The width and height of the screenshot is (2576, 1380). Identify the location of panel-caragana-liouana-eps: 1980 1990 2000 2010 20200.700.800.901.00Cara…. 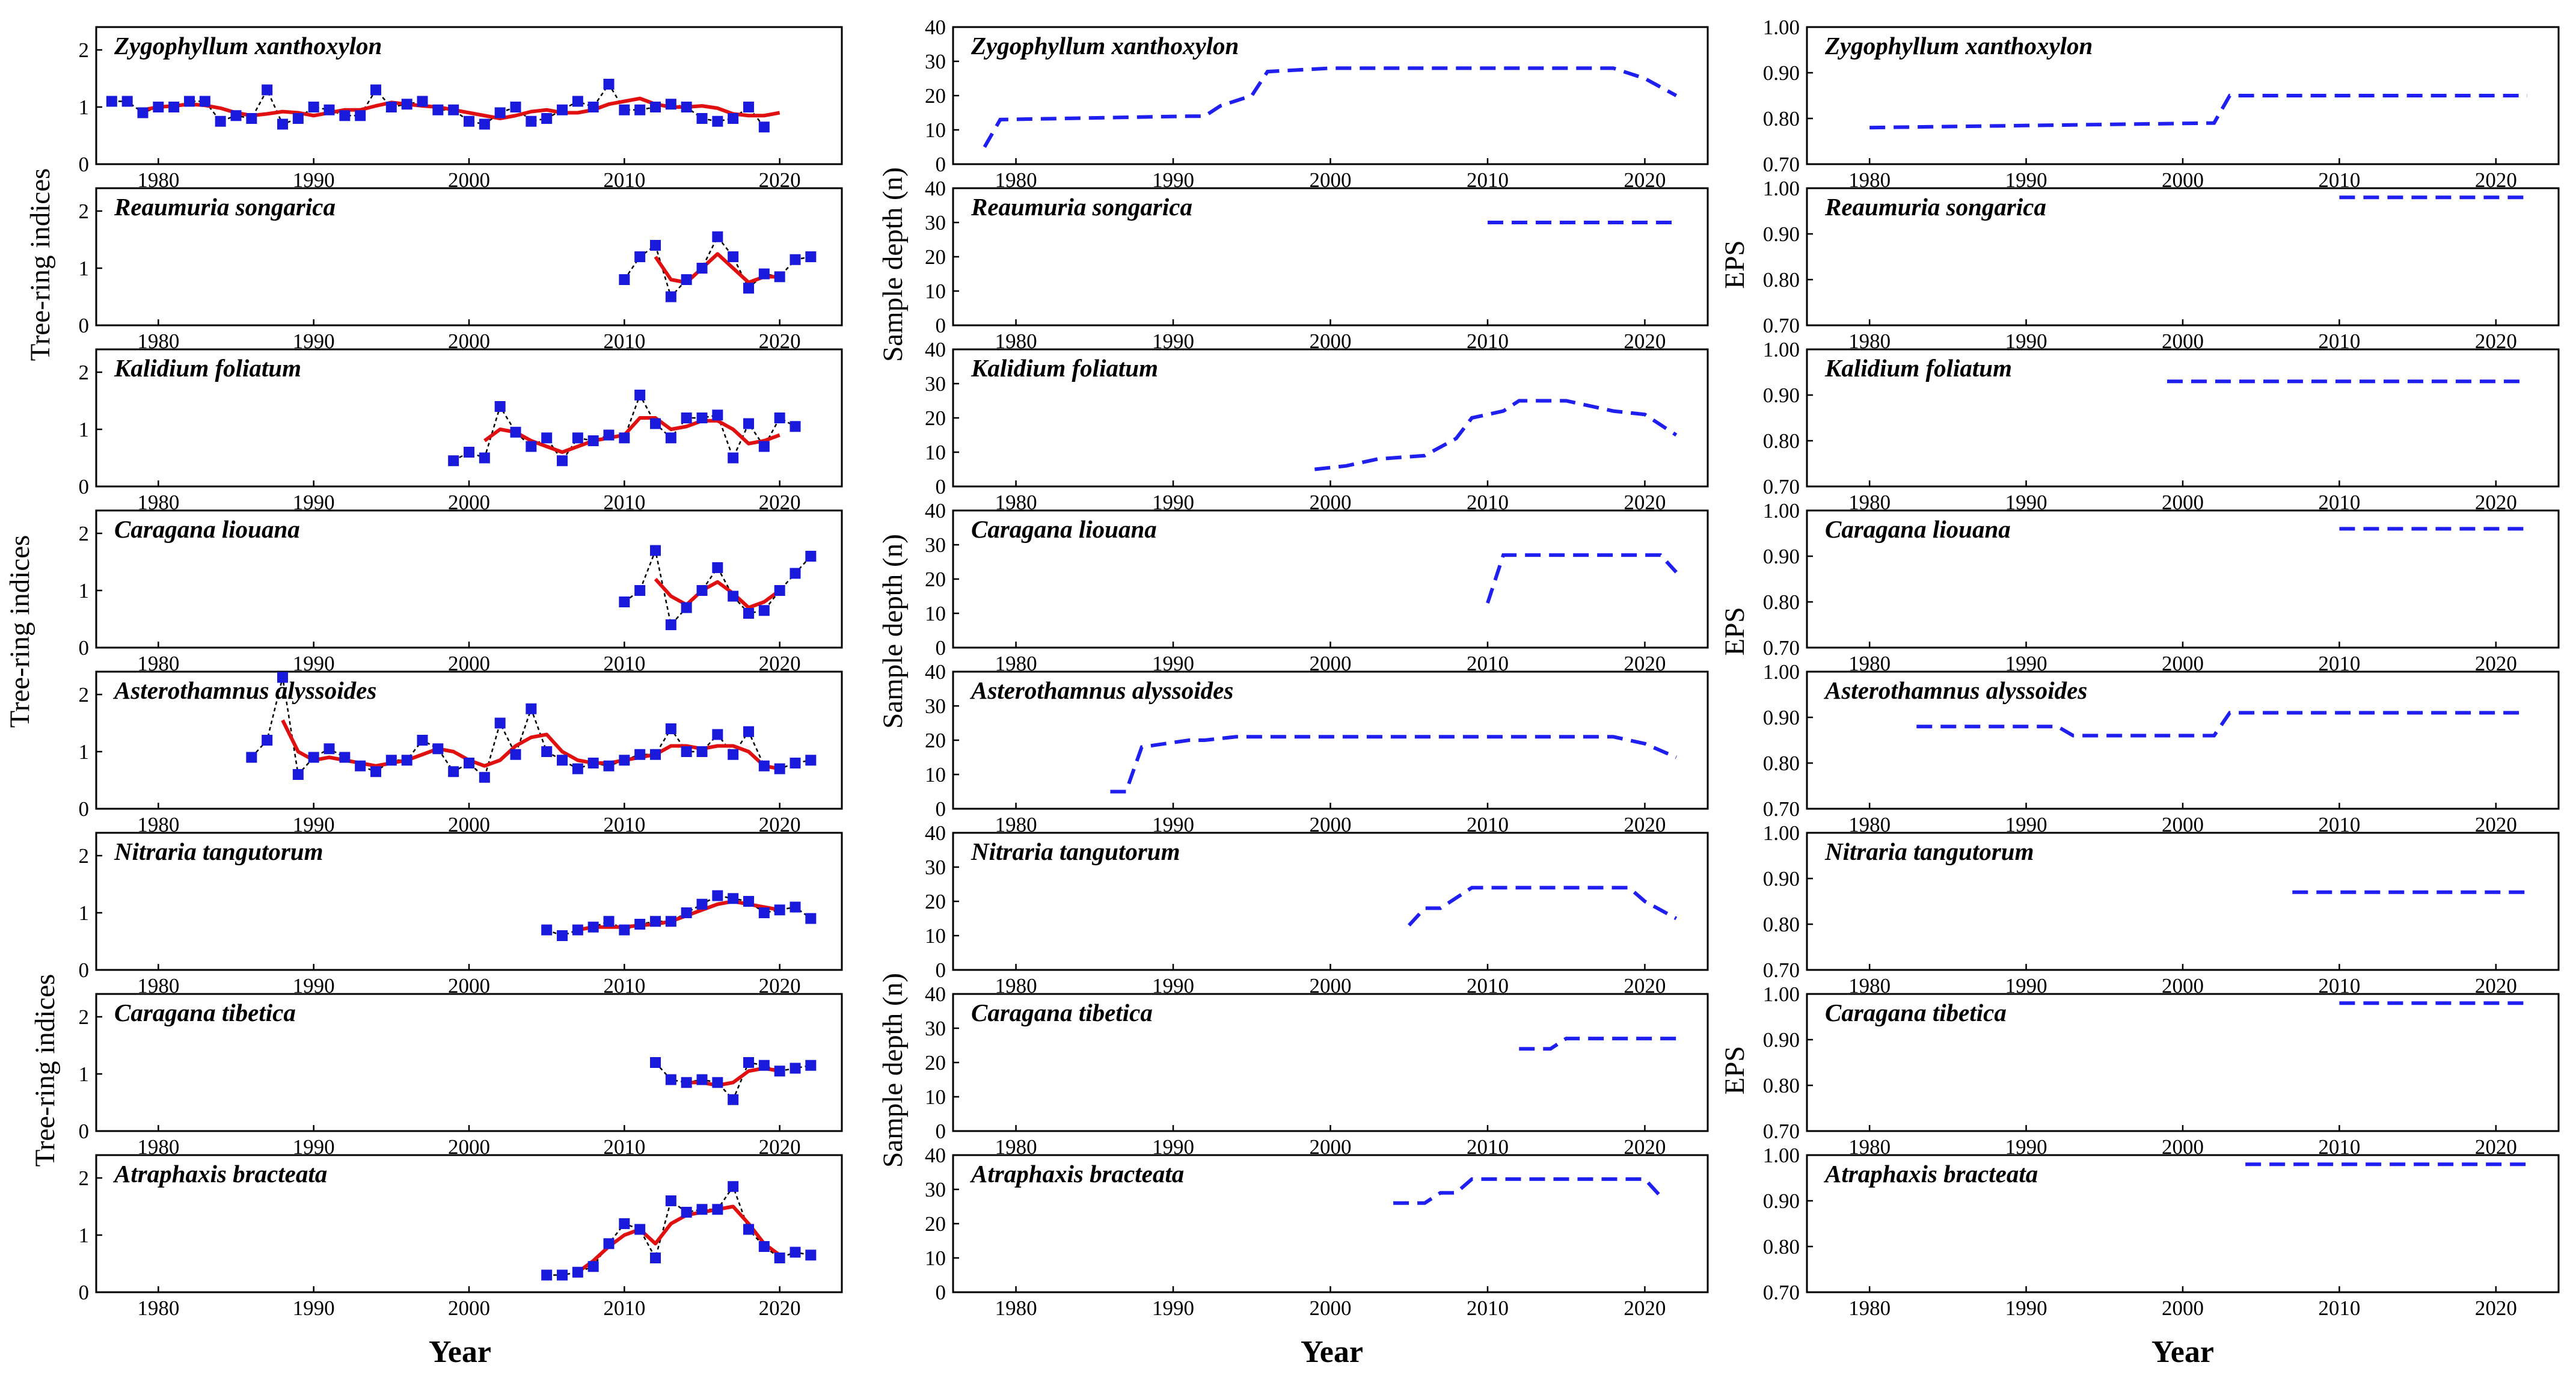
(2161, 587).